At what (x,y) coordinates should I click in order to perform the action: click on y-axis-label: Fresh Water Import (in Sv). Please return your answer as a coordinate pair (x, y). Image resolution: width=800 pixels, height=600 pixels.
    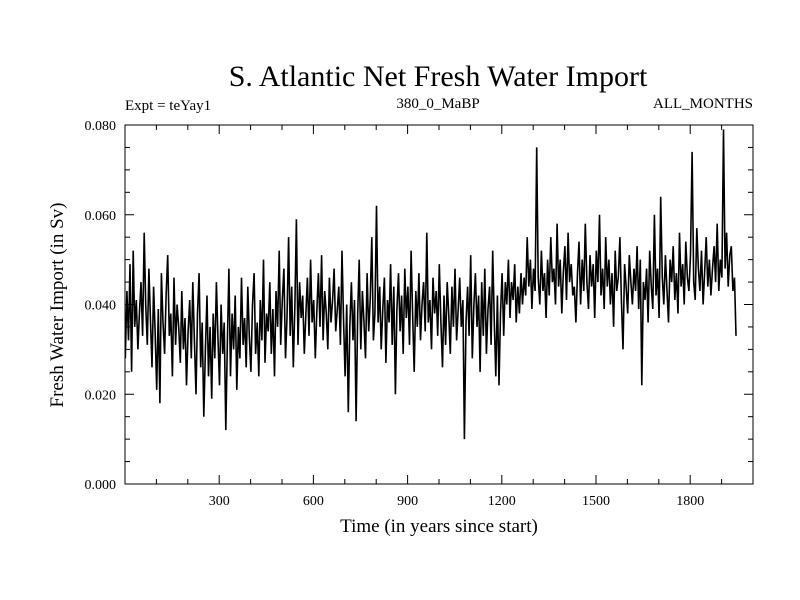
    Looking at the image, I should click on (57, 305).